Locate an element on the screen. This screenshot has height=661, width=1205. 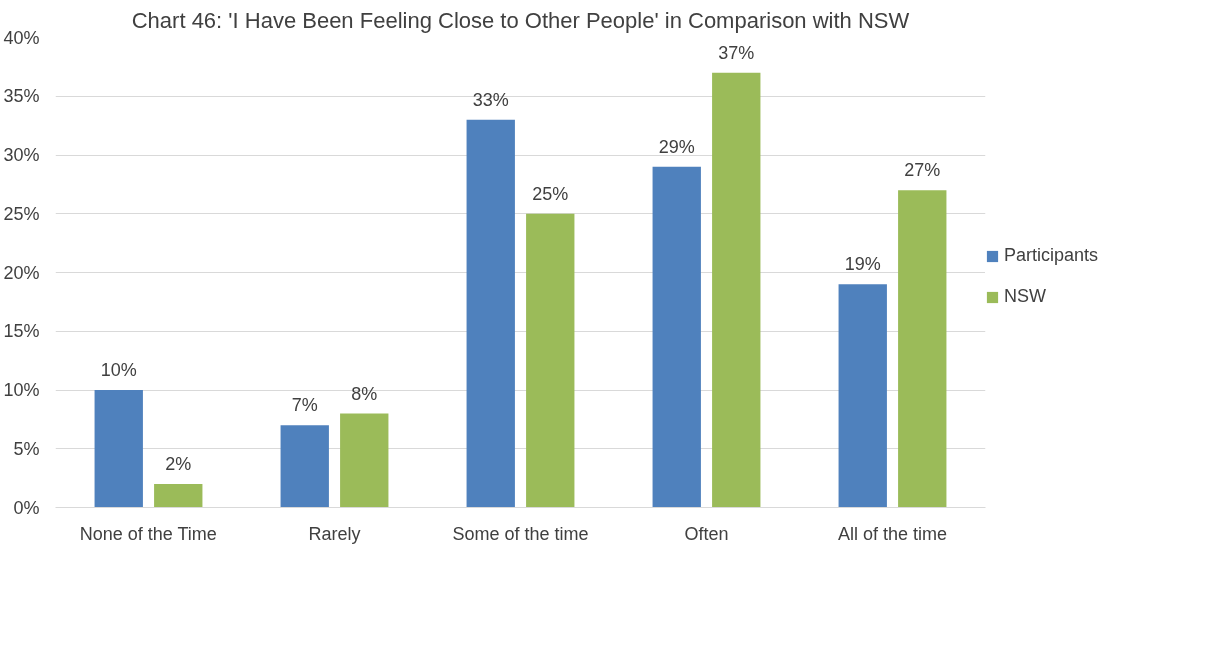
data-label: 29% is located at coordinates (676, 146).